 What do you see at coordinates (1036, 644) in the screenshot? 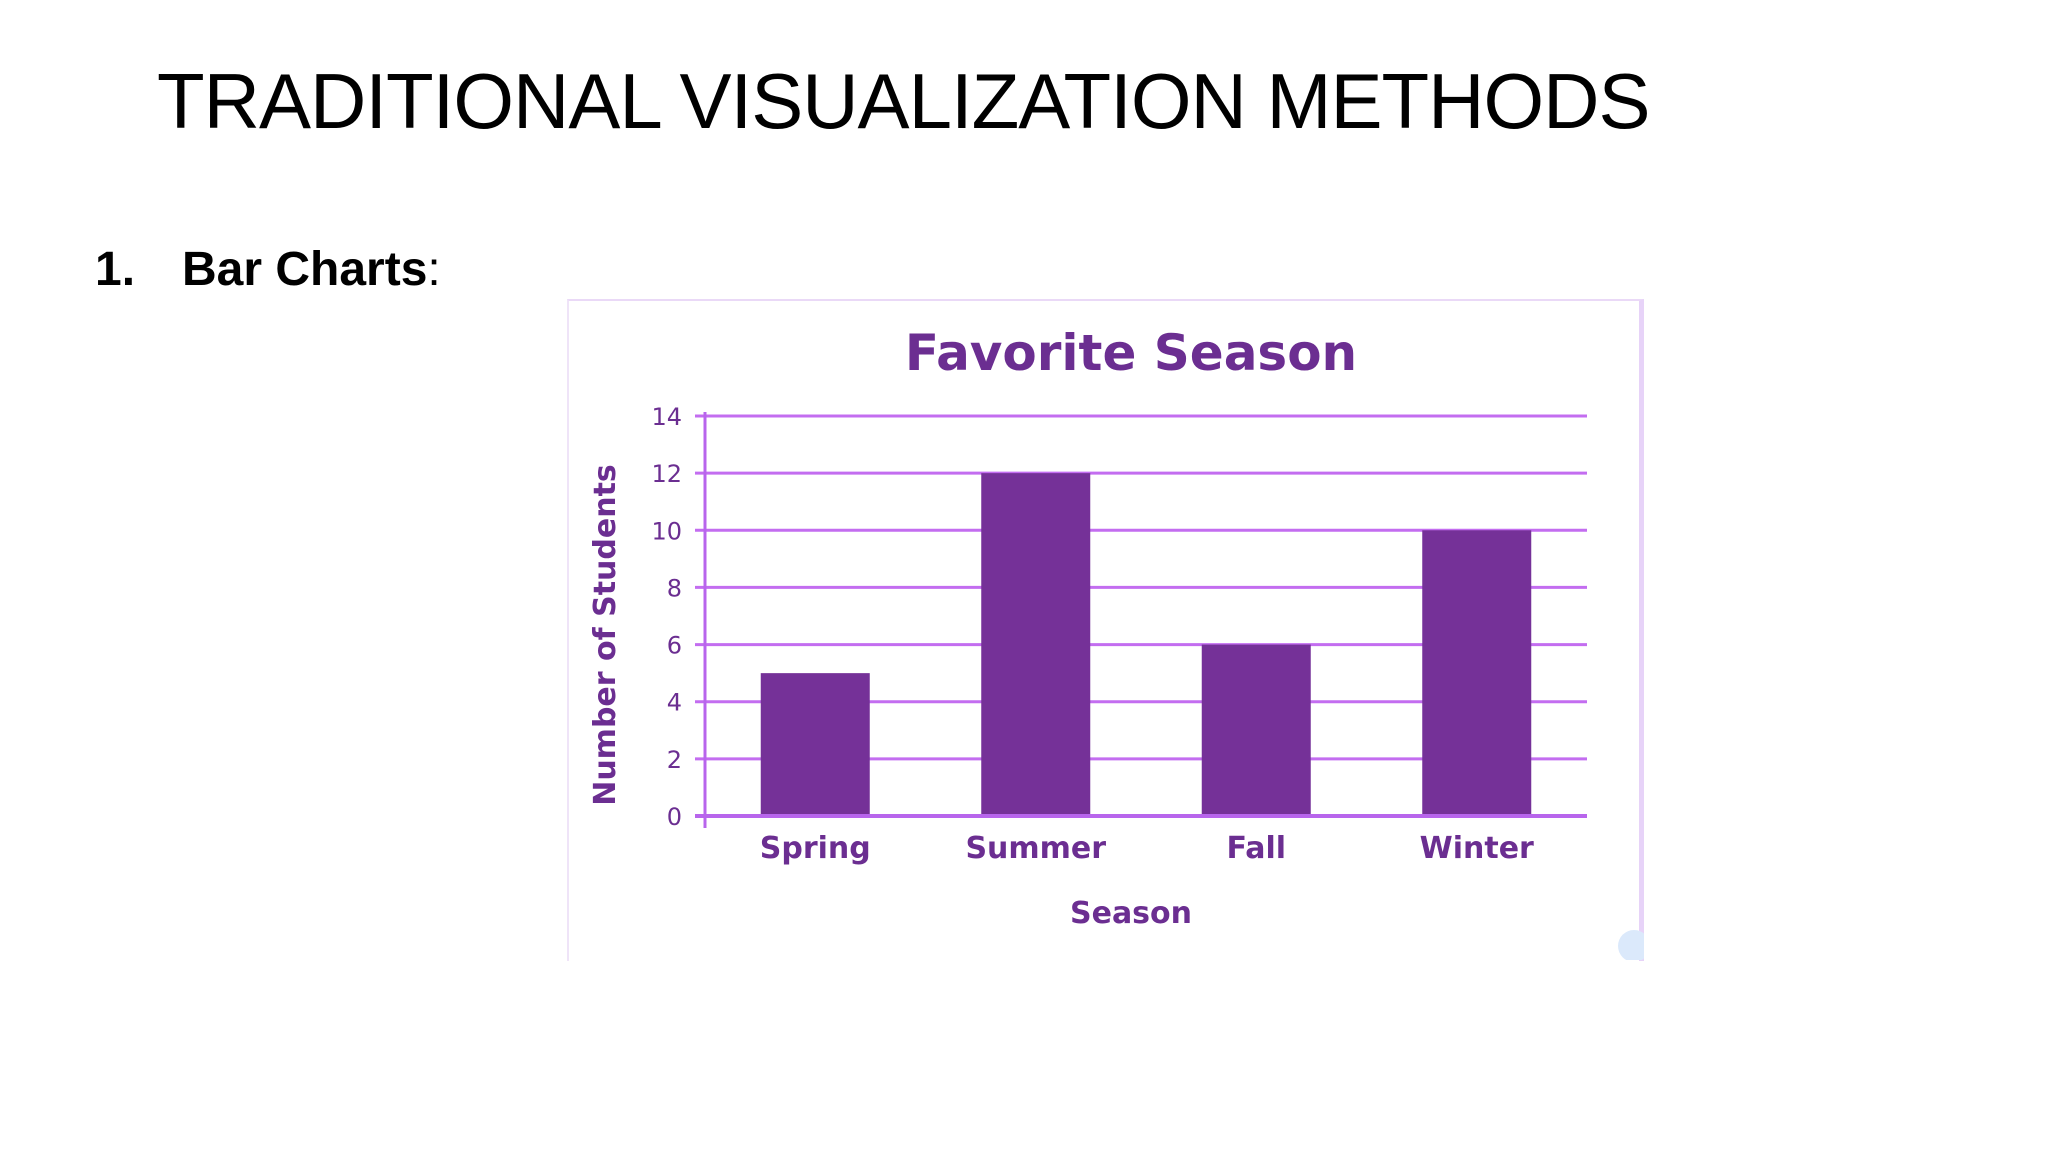
I see `bar-summer` at bounding box center [1036, 644].